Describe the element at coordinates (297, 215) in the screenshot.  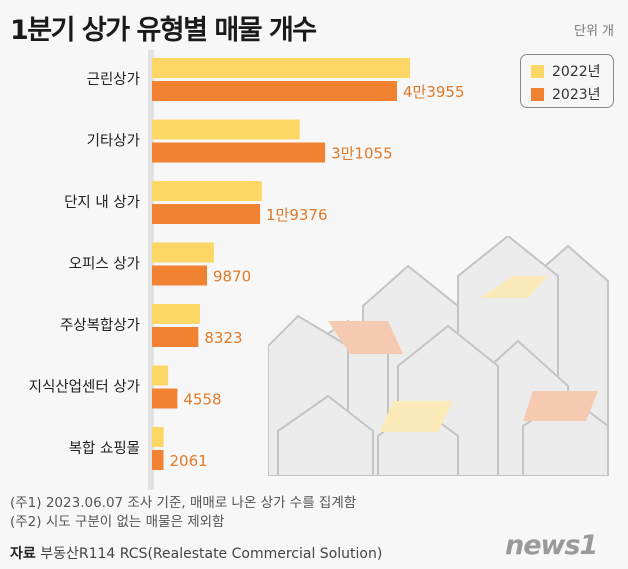
I see `data-label: 1만9376` at that location.